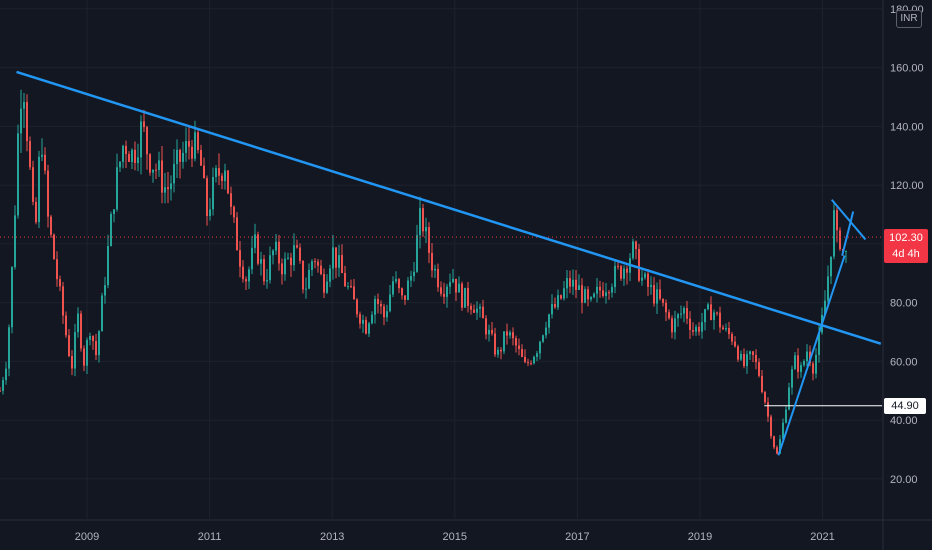  What do you see at coordinates (904, 362) in the screenshot?
I see `y-tick-label: 60.00` at bounding box center [904, 362].